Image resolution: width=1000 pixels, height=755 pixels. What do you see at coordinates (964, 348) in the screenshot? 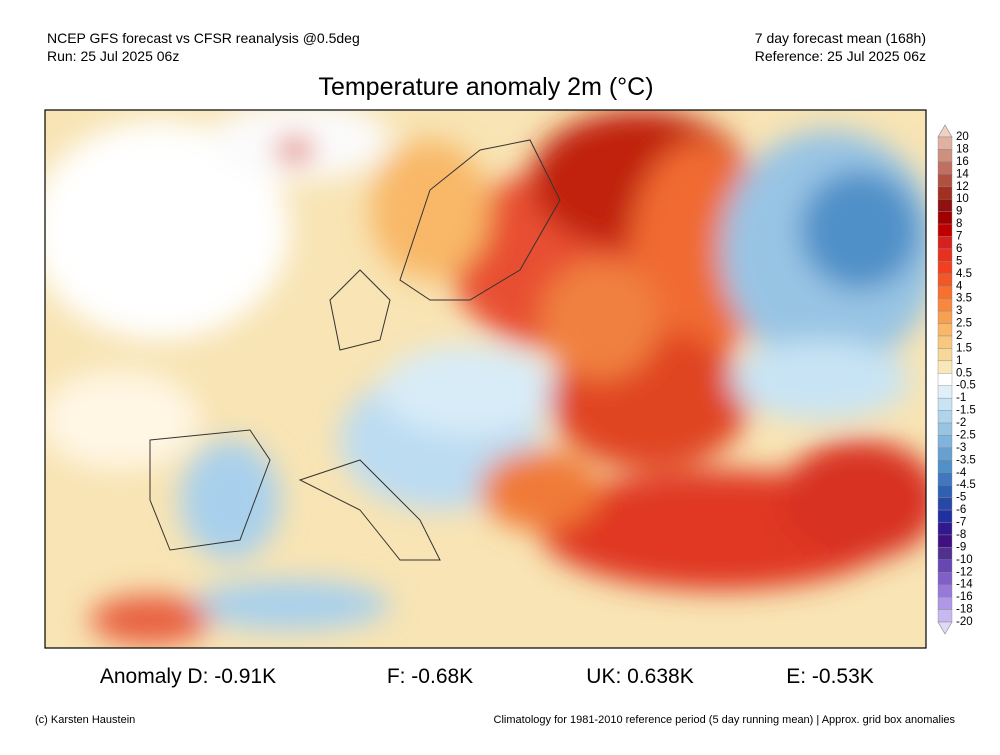
I see `colorbar-label: 1.5` at bounding box center [964, 348].